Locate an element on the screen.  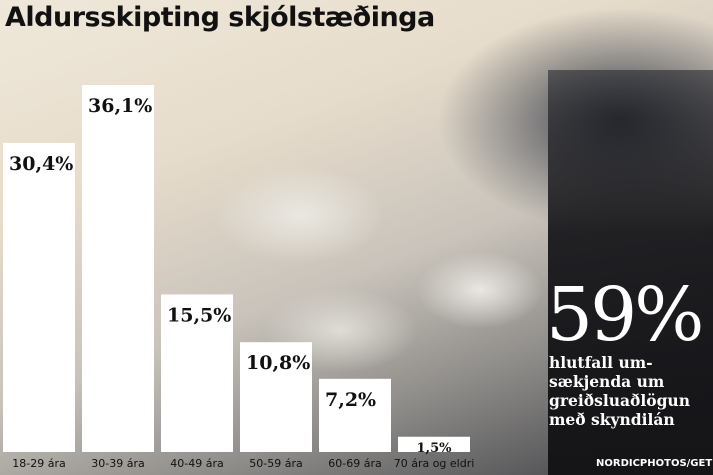
category-label: 50-59 ára is located at coordinates (275, 463).